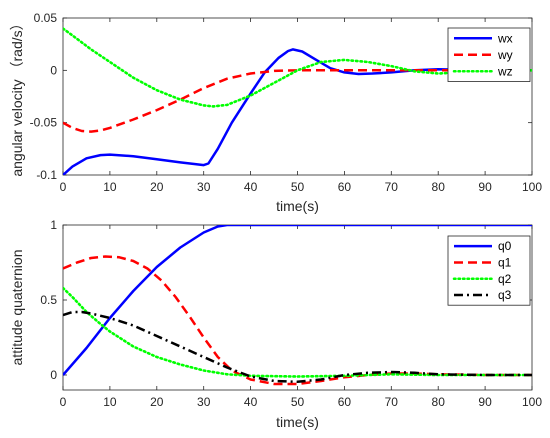  What do you see at coordinates (46, 18) in the screenshot?
I see `y-tick-label: 0.05` at bounding box center [46, 18].